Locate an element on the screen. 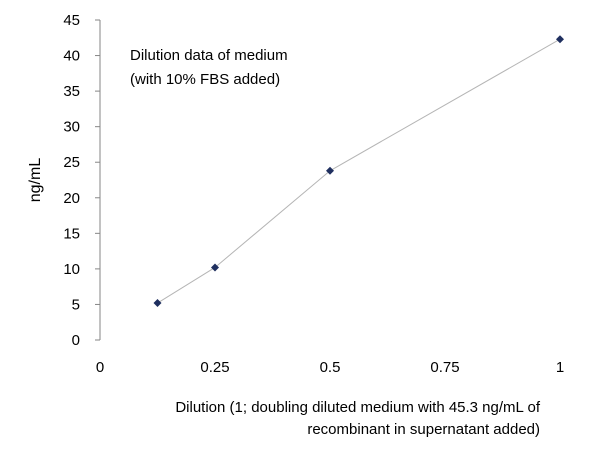  y-tick-label: 0 is located at coordinates (76, 340).